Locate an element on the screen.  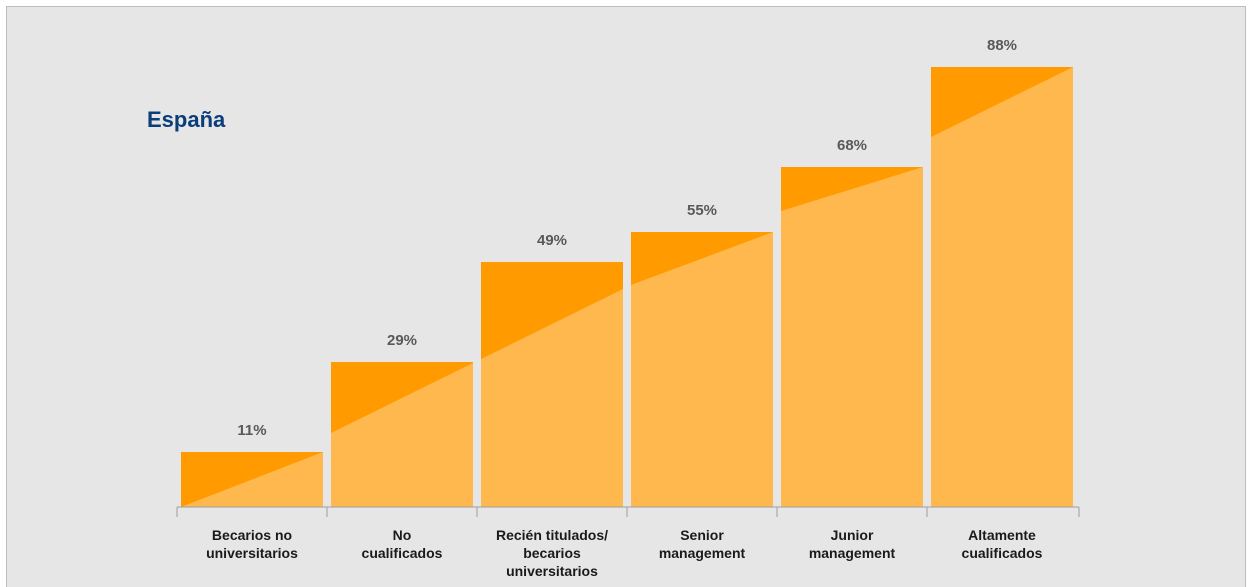
value-label-3: 55% is located at coordinates (702, 210).